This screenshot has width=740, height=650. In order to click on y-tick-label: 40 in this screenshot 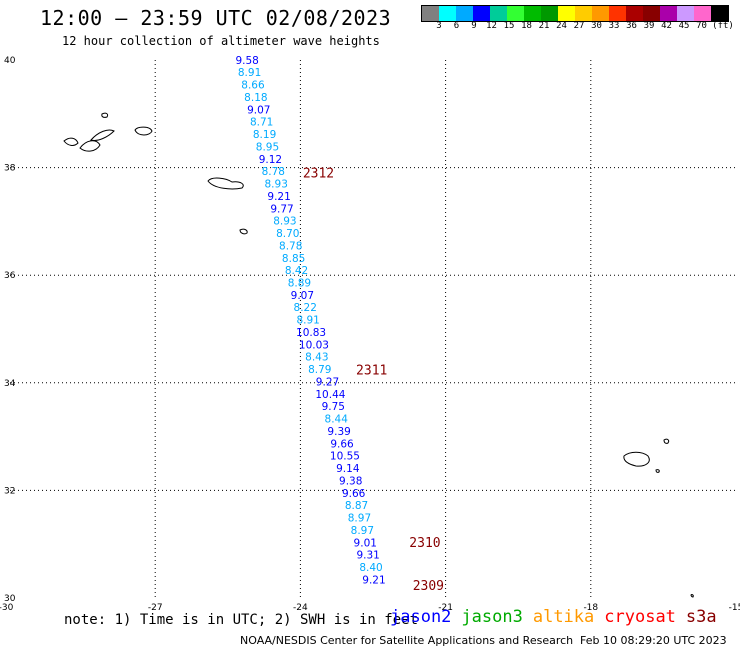, I will do `click(10, 61)`.